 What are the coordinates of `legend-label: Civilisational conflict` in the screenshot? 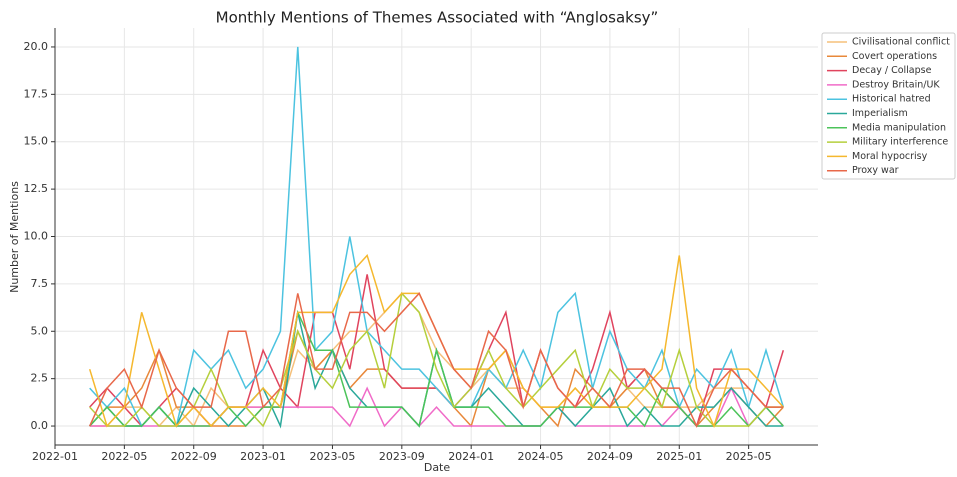 It's located at (901, 42).